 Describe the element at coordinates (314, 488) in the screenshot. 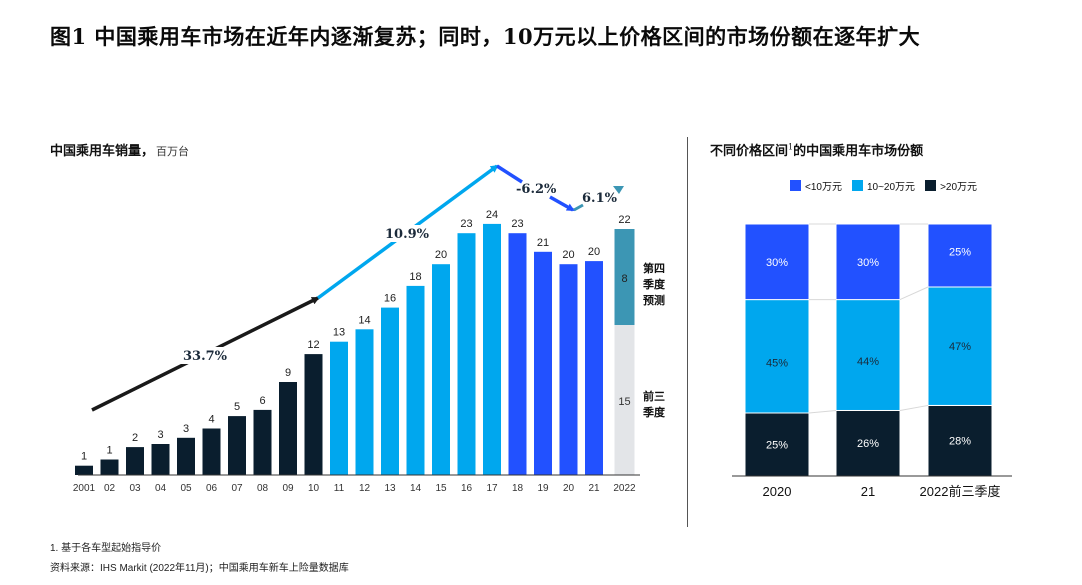

I see `x-tick-label: 10` at that location.